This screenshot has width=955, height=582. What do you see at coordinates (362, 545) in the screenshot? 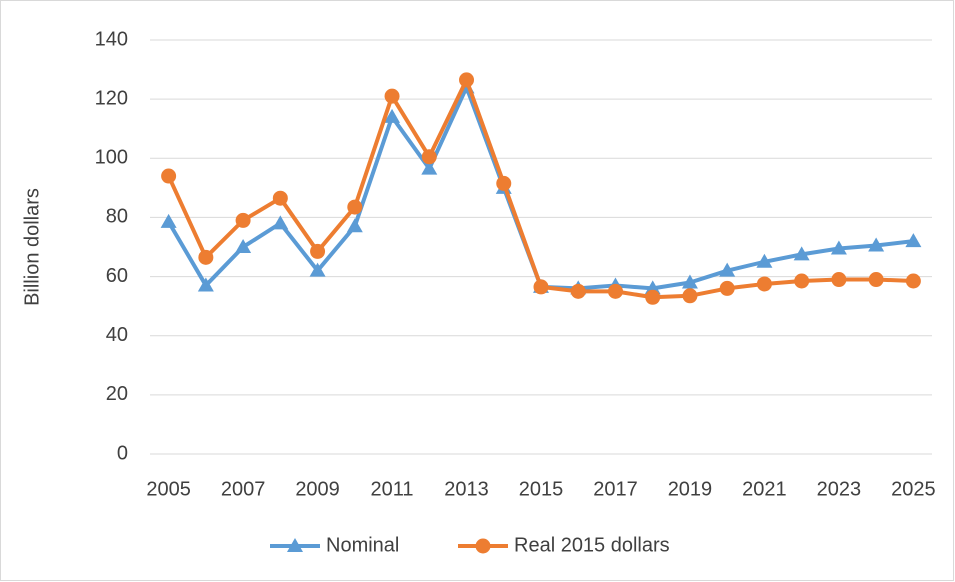
I see `legend-label: Nominal` at bounding box center [362, 545].